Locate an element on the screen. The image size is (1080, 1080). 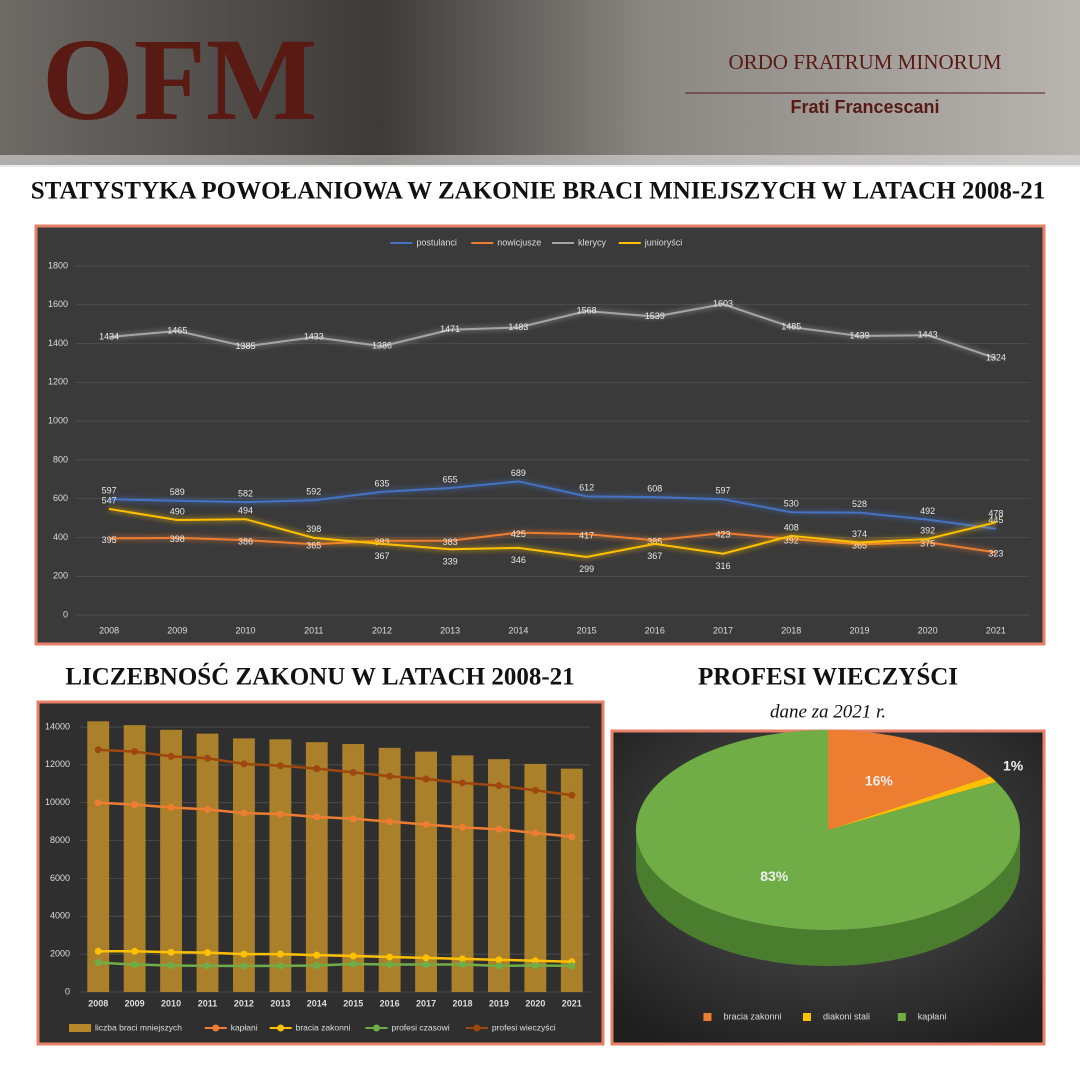
data-label: 635 is located at coordinates (381, 483).